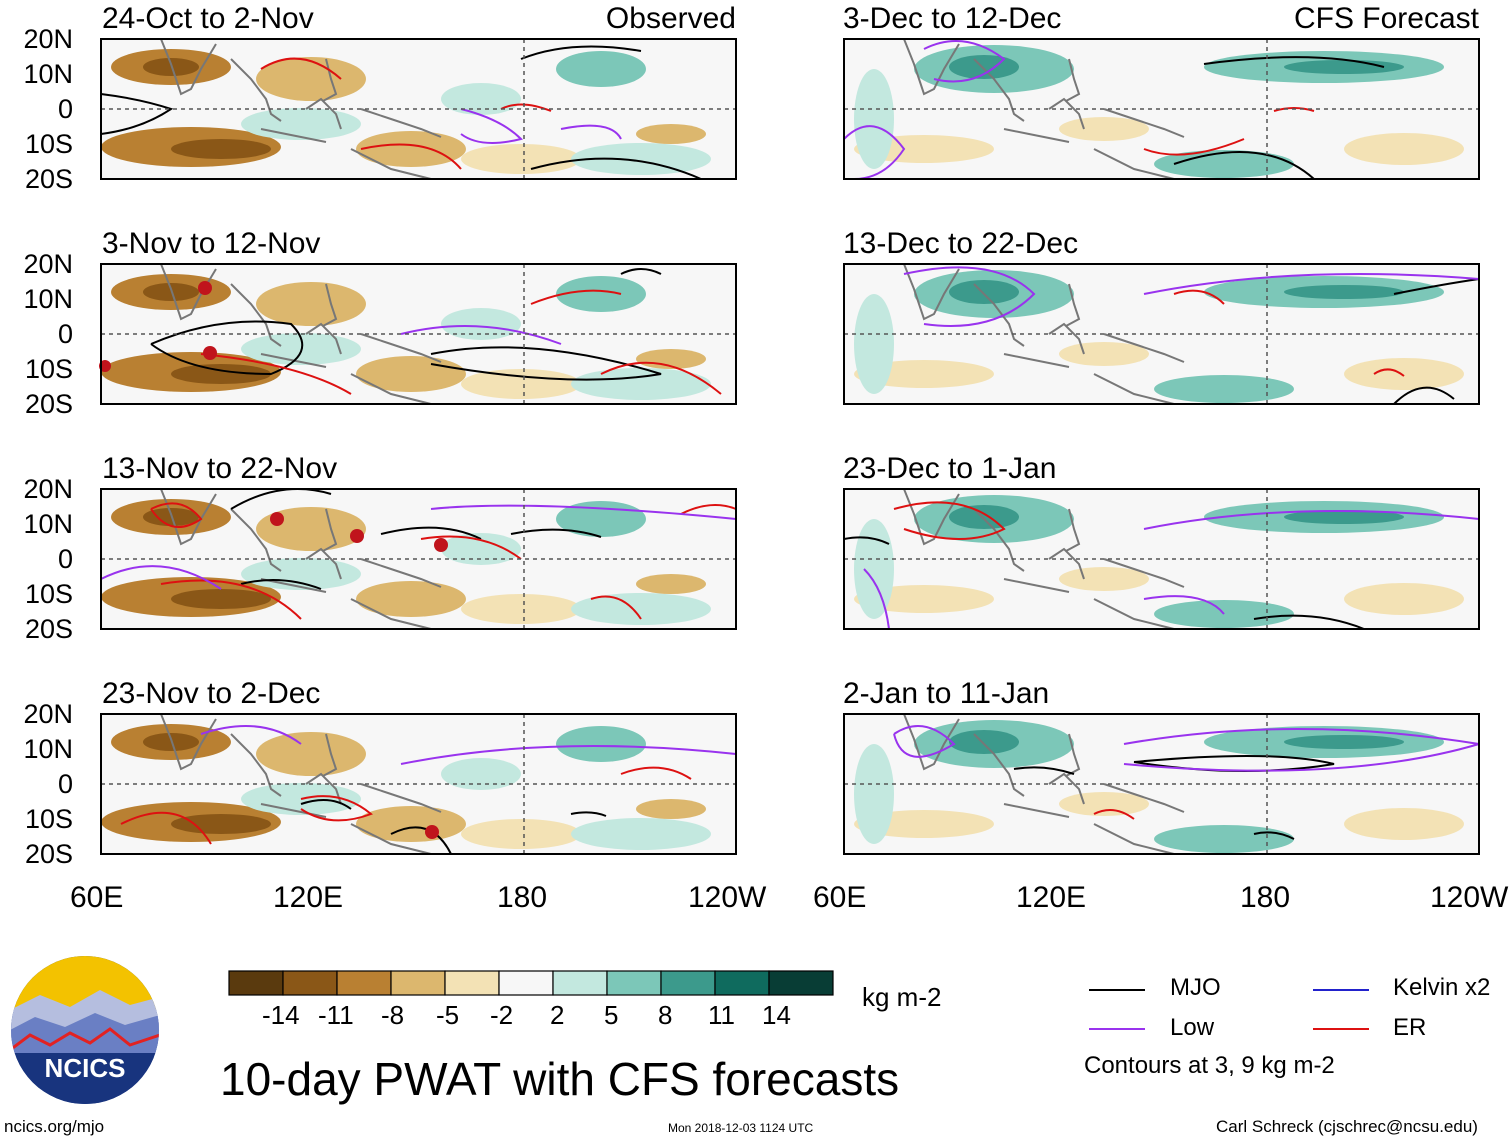 This screenshot has width=1510, height=1142. I want to click on logo-text: NCICS, so click(85, 1068).